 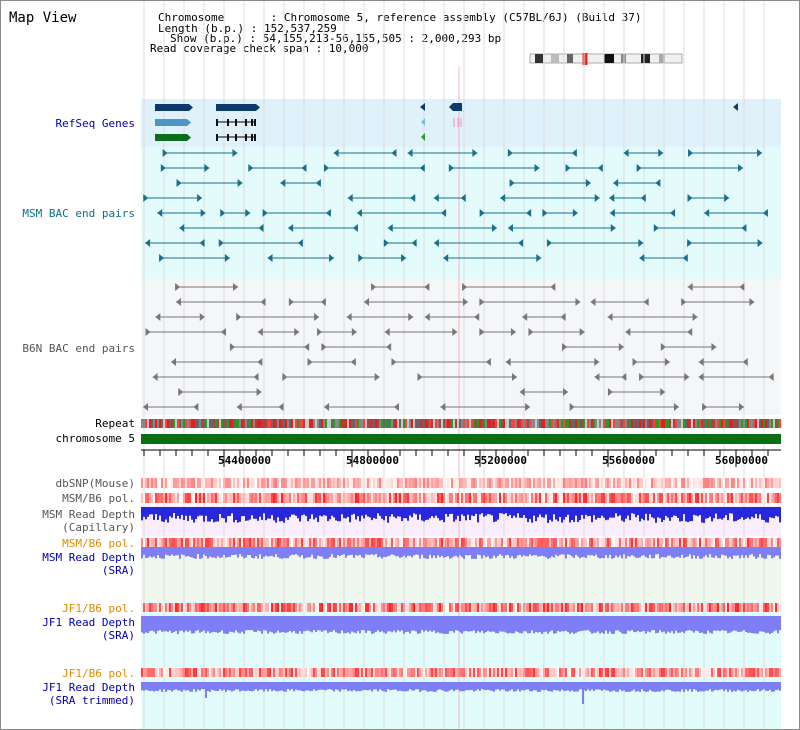 What do you see at coordinates (324, 347) in the screenshot?
I see `b6n-bac-pair-end` at bounding box center [324, 347].